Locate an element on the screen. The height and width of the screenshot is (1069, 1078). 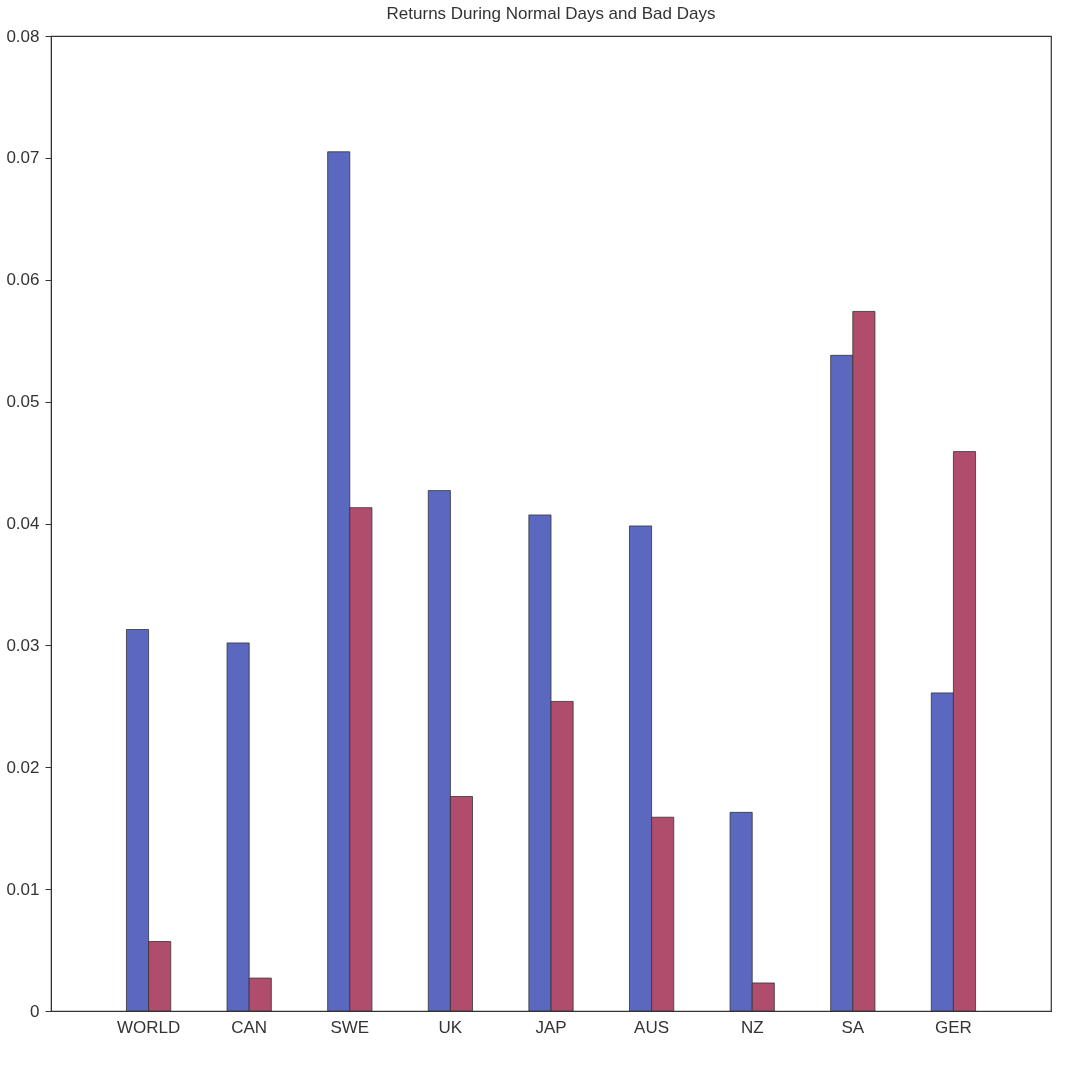
y-tick-label: 0 is located at coordinates (35, 1011).